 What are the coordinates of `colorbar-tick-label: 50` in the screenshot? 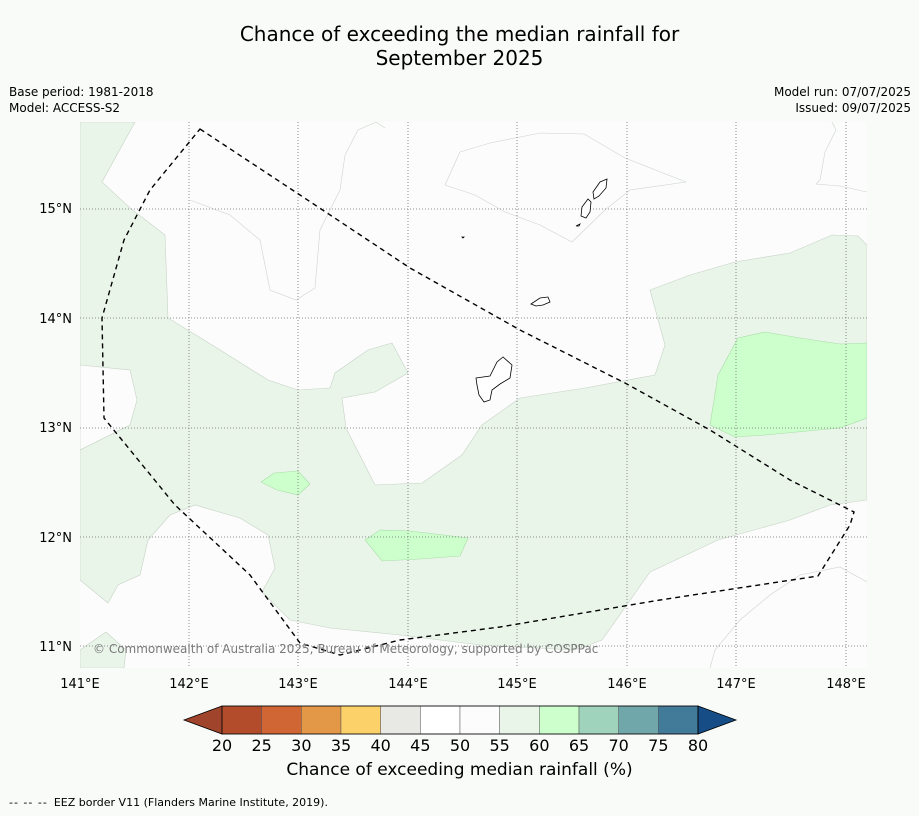 It's located at (460, 745).